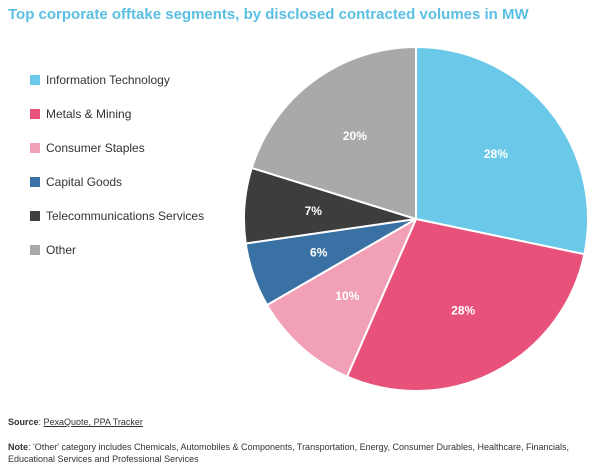 The image size is (602, 468). Describe the element at coordinates (35, 182) in the screenshot. I see `legend-swatch-capital-goods` at that location.